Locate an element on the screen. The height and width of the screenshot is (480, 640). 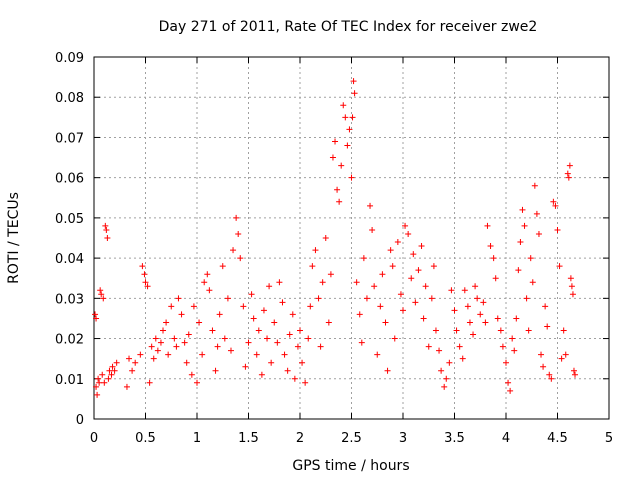
x-tick-label: 2.5 is located at coordinates (351, 438).